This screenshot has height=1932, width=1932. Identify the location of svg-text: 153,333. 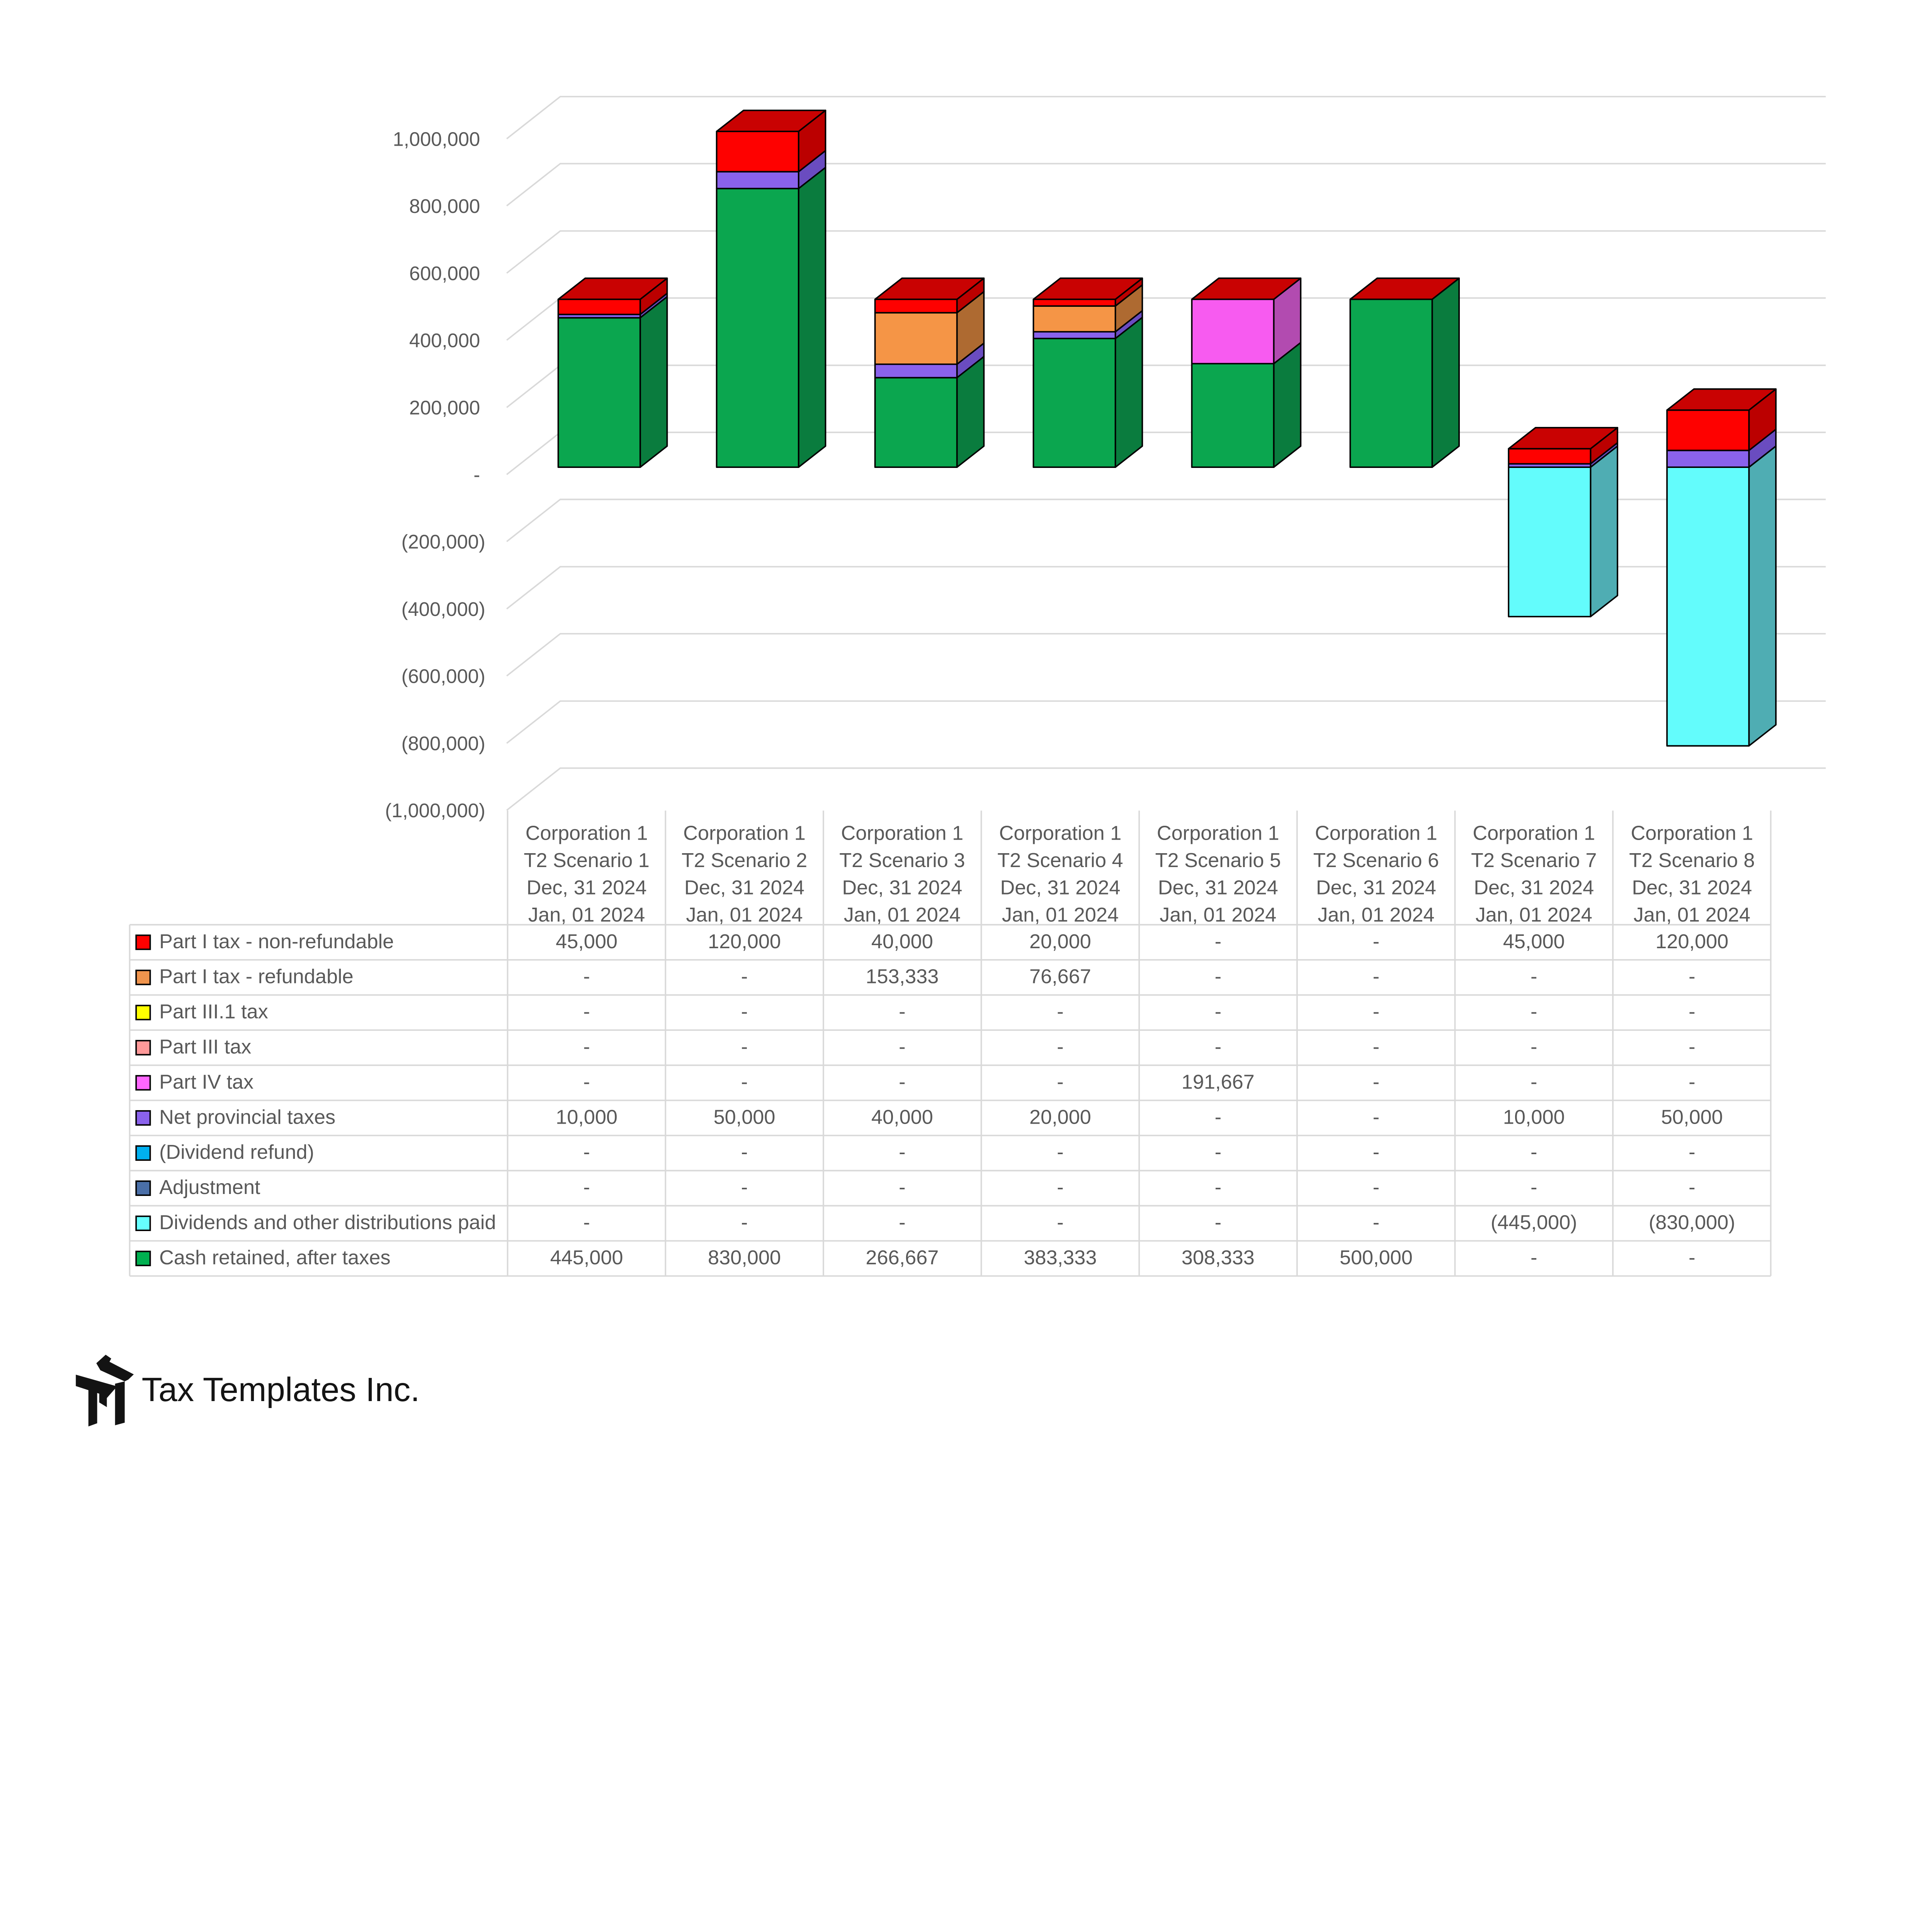
(903, 977).